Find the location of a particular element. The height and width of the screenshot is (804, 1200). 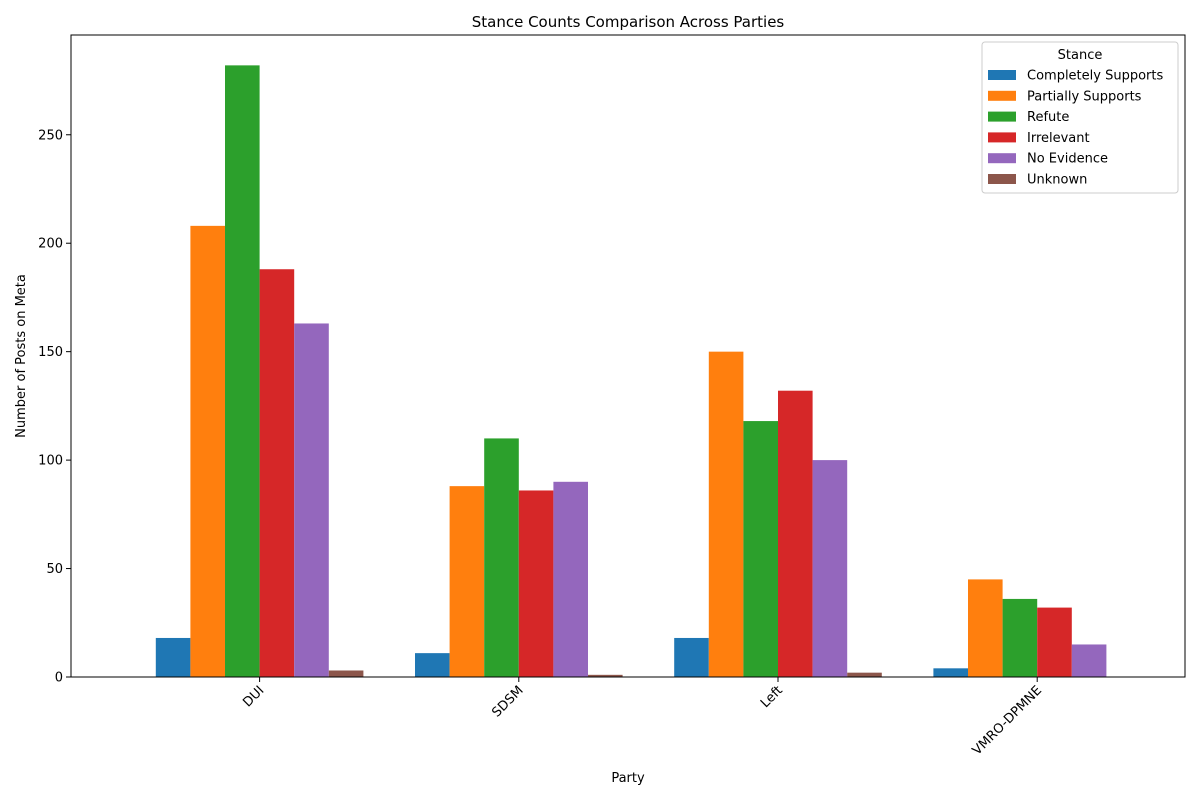

x-axis-label: Party is located at coordinates (628, 778).